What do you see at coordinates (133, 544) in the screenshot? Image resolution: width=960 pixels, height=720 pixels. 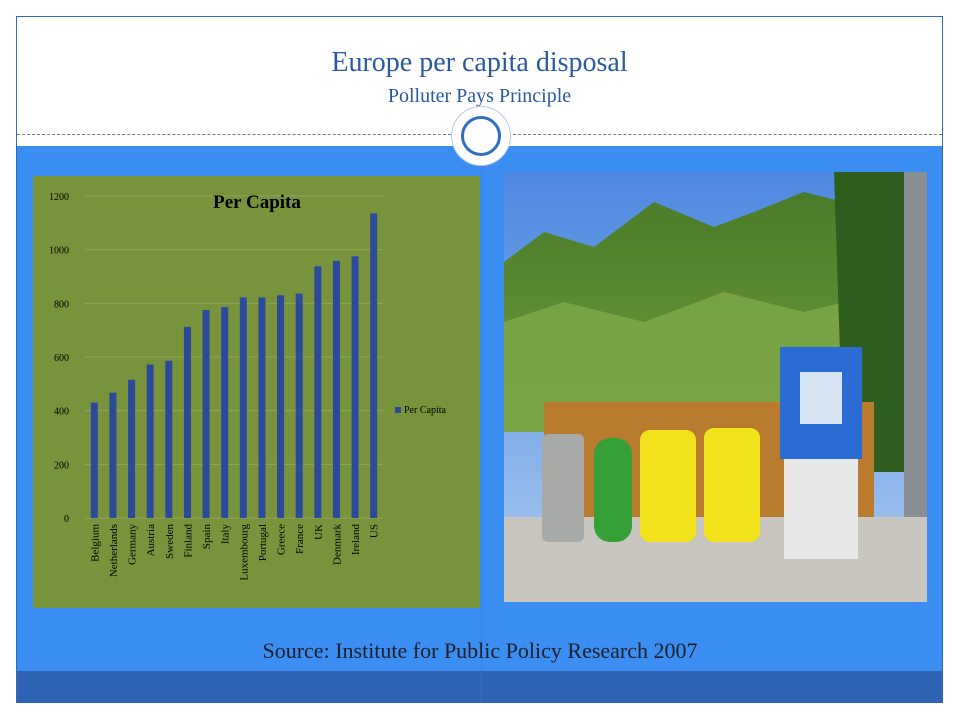 I see `x-tick-label: Germany` at bounding box center [133, 544].